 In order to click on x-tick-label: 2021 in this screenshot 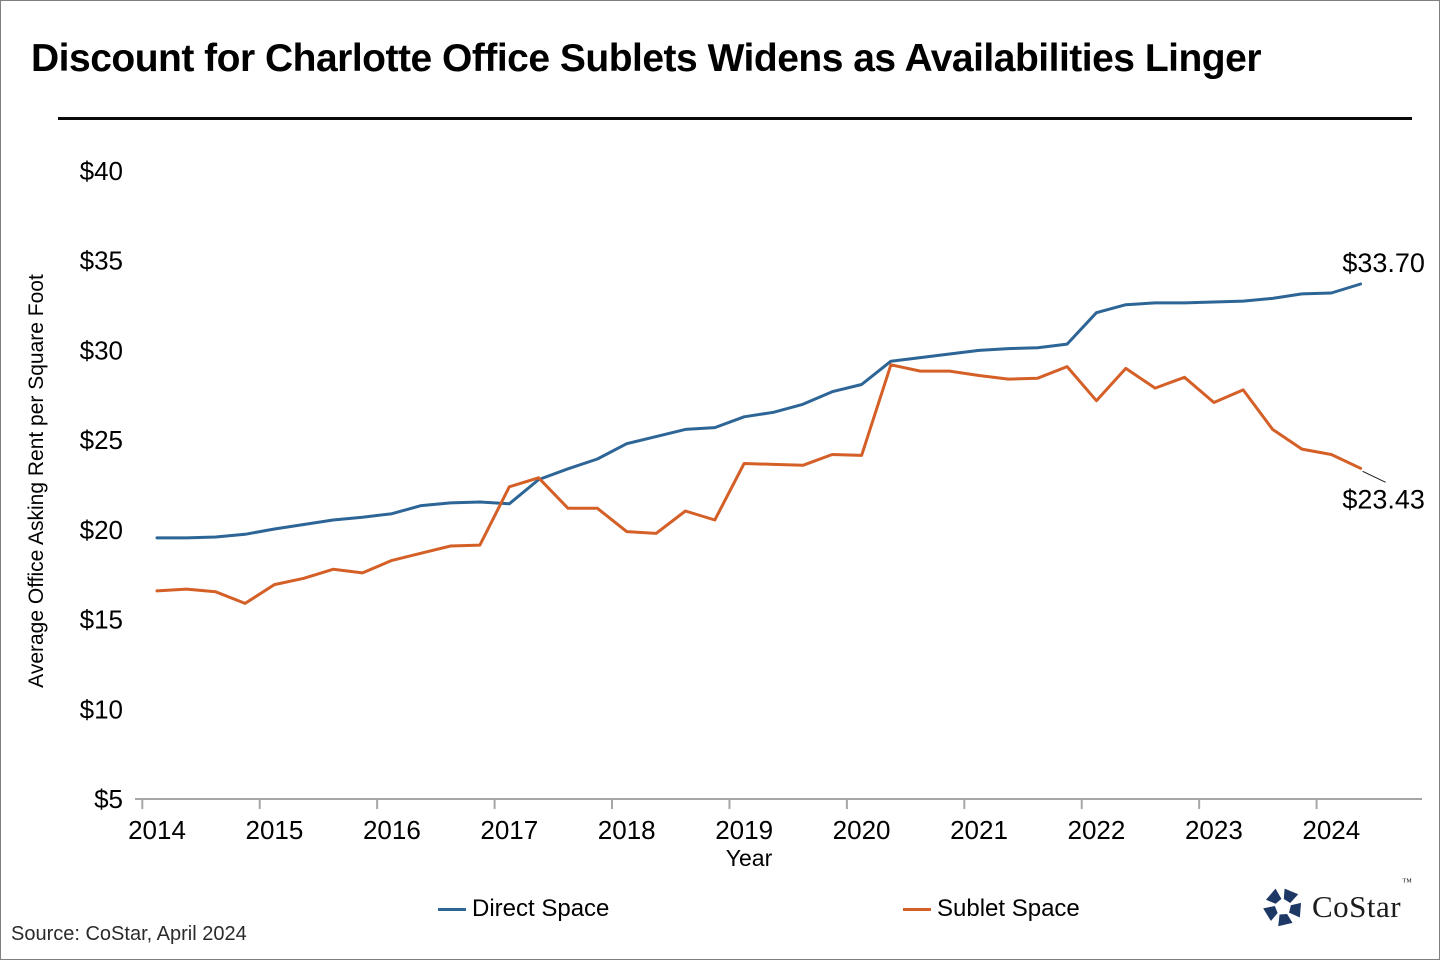, I will do `click(979, 830)`.